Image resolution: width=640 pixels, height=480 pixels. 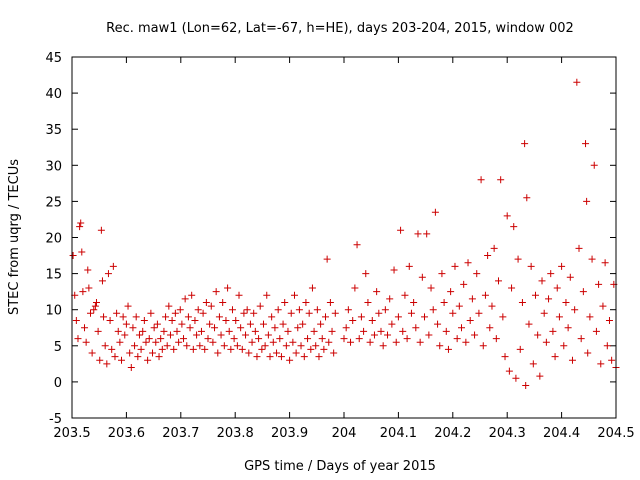 I want to click on y-tick-label: 30, so click(x=53, y=166).